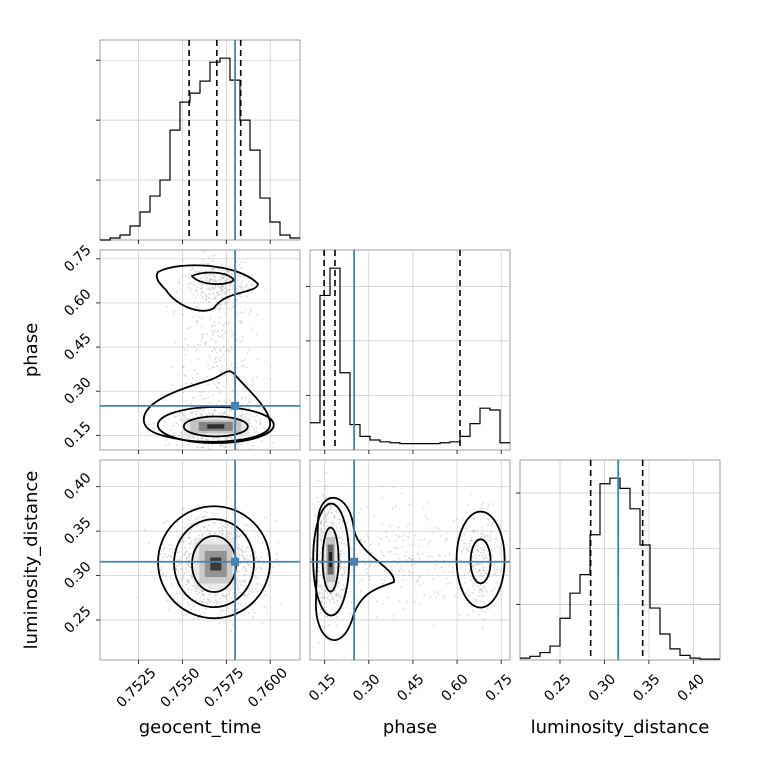  I want to click on histogram-luminosity_distance, so click(620, 568).